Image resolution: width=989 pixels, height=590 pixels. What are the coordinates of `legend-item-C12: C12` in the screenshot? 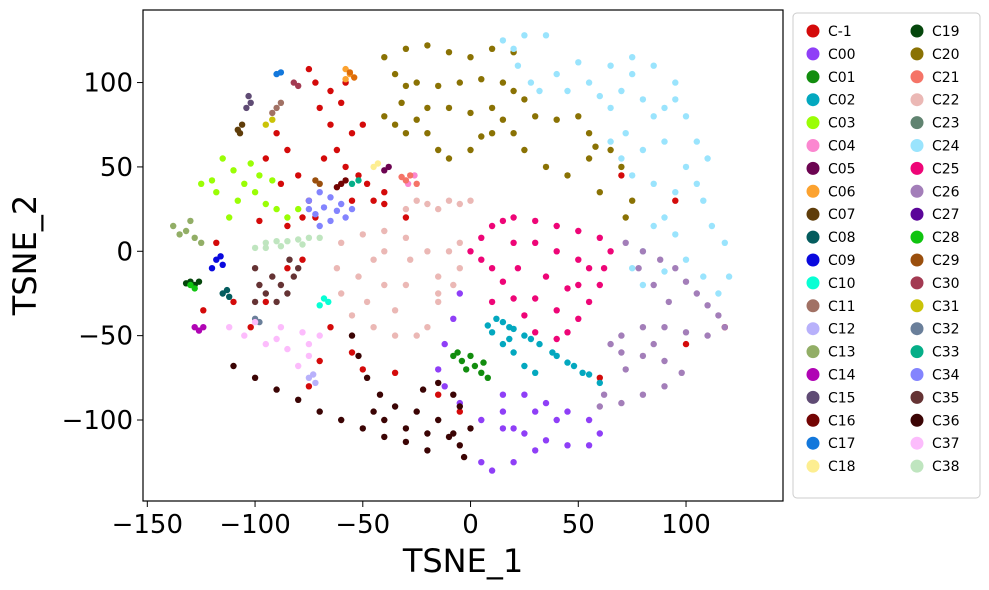 It's located at (831, 330).